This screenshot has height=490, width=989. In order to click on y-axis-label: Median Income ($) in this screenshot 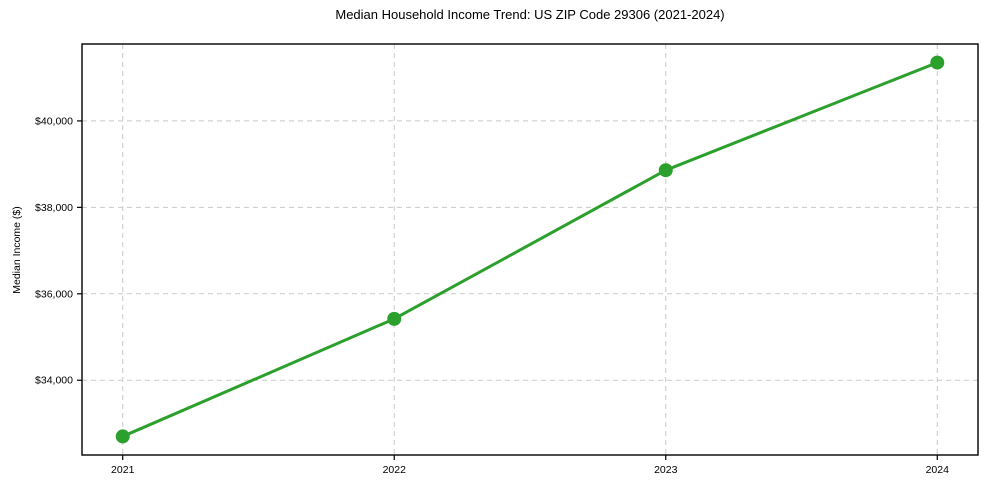, I will do `click(17, 250)`.